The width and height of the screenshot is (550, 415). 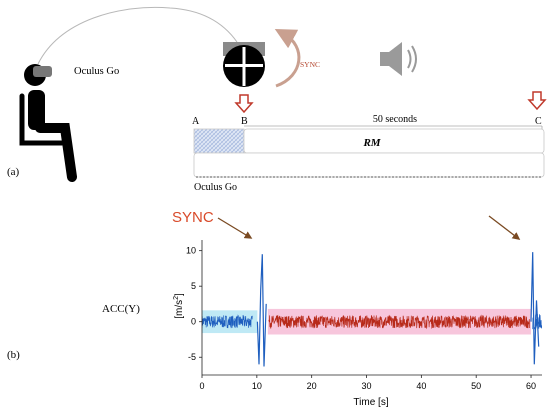 What do you see at coordinates (244, 121) in the screenshot?
I see `marker-b: B` at bounding box center [244, 121].